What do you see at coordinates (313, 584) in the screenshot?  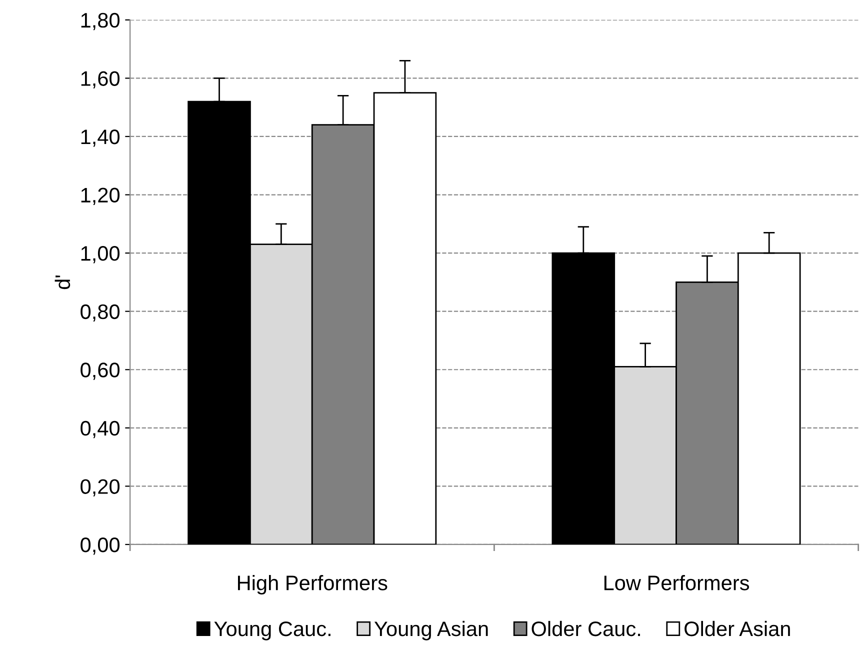 I see `x-tick-label: High Performers` at bounding box center [313, 584].